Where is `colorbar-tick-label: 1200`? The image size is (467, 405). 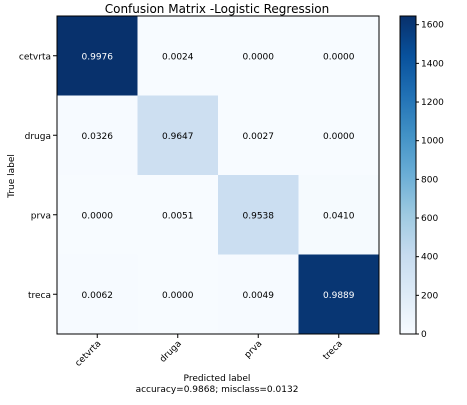
colorbar-tick-label: 1200 is located at coordinates (432, 103).